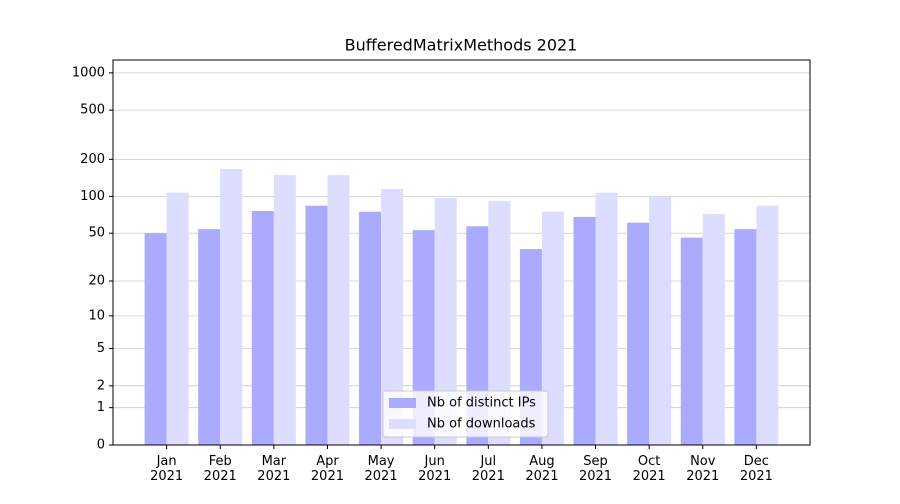 Image resolution: width=900 pixels, height=504 pixels. I want to click on y-tick-label: 0, so click(101, 445).